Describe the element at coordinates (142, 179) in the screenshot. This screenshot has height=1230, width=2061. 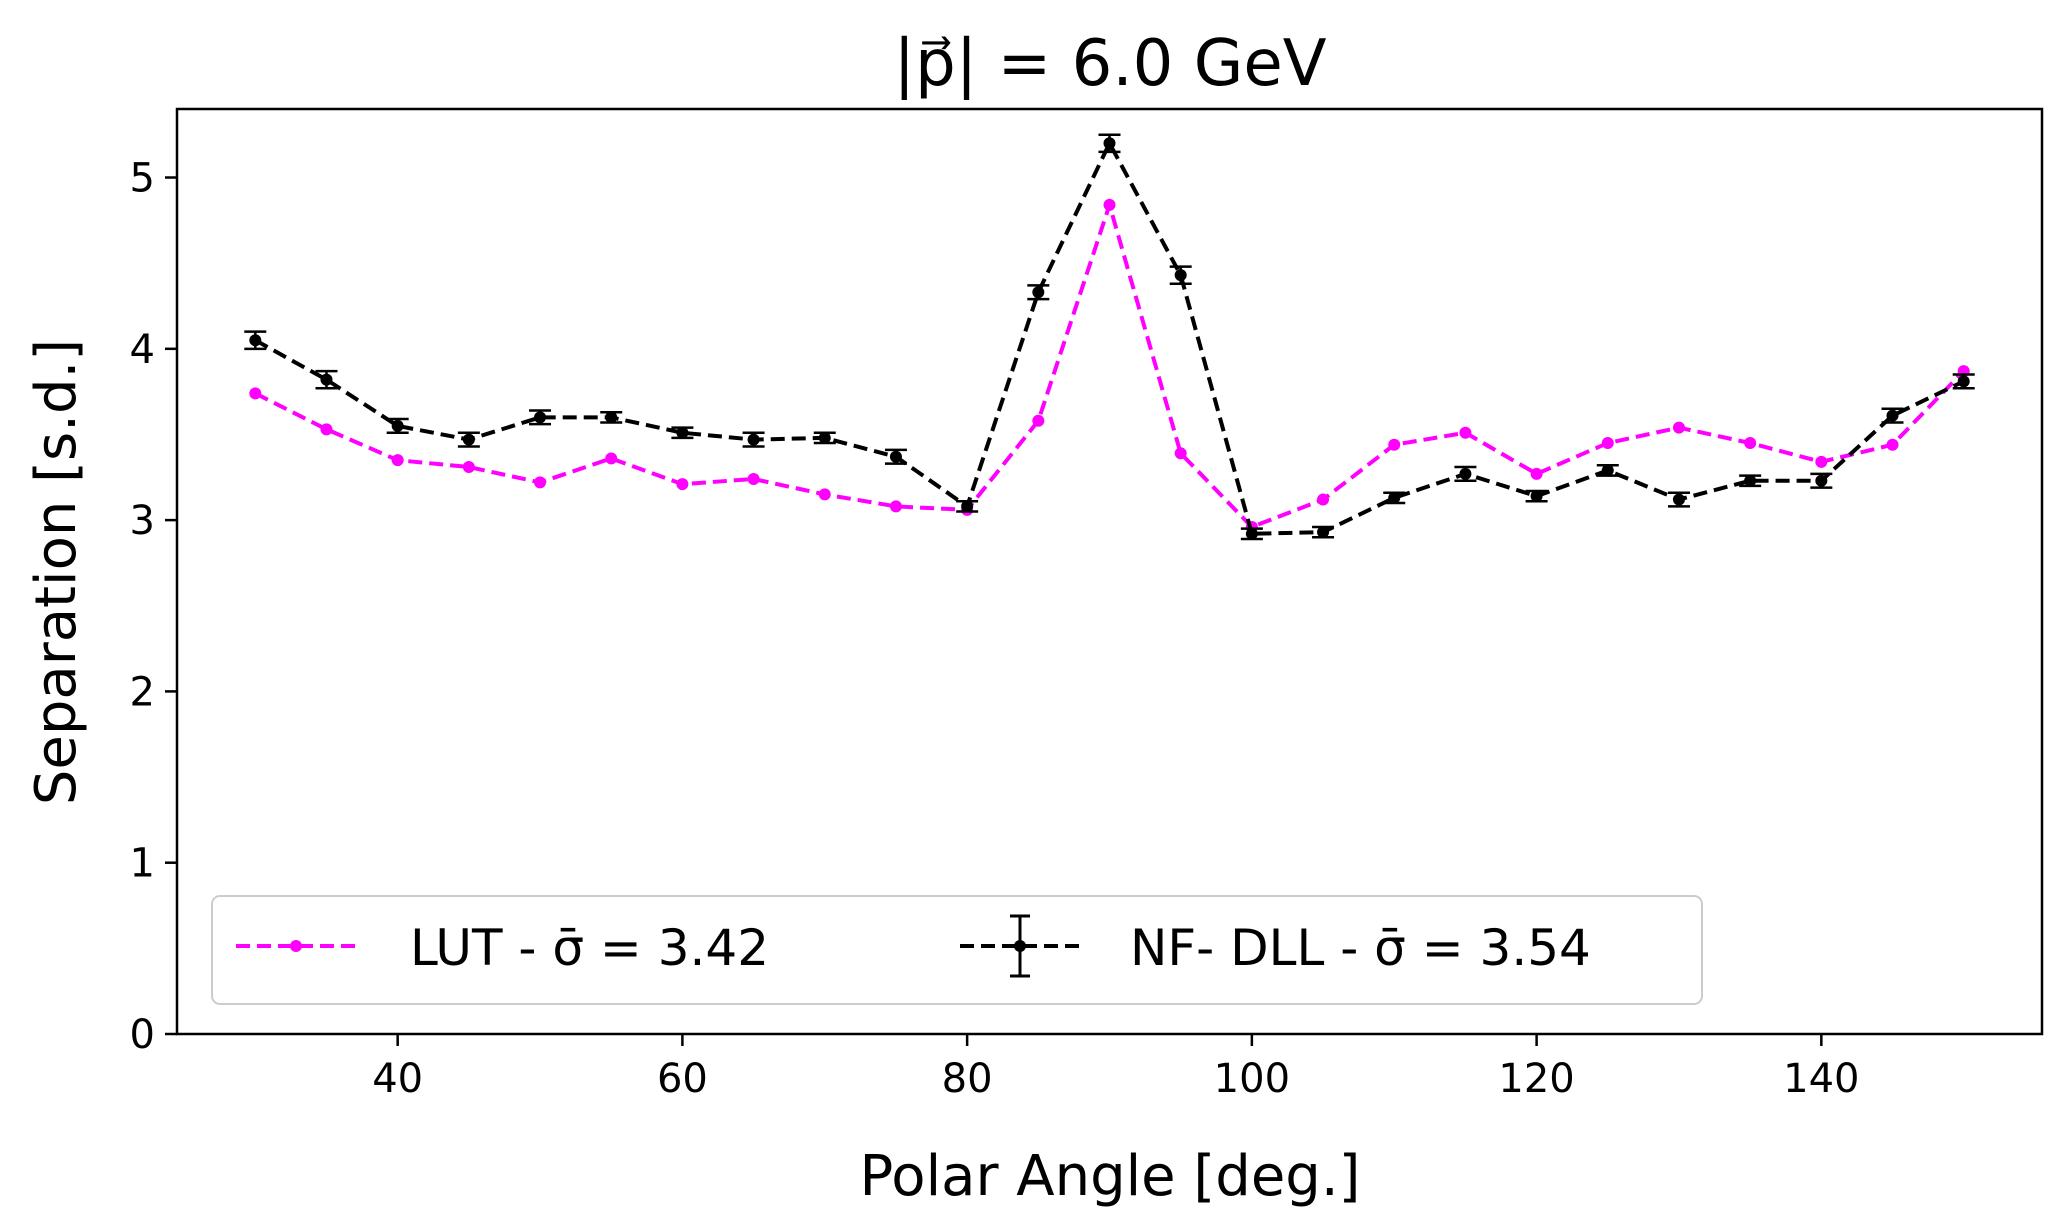
I see `y-tick-label: 5` at that location.